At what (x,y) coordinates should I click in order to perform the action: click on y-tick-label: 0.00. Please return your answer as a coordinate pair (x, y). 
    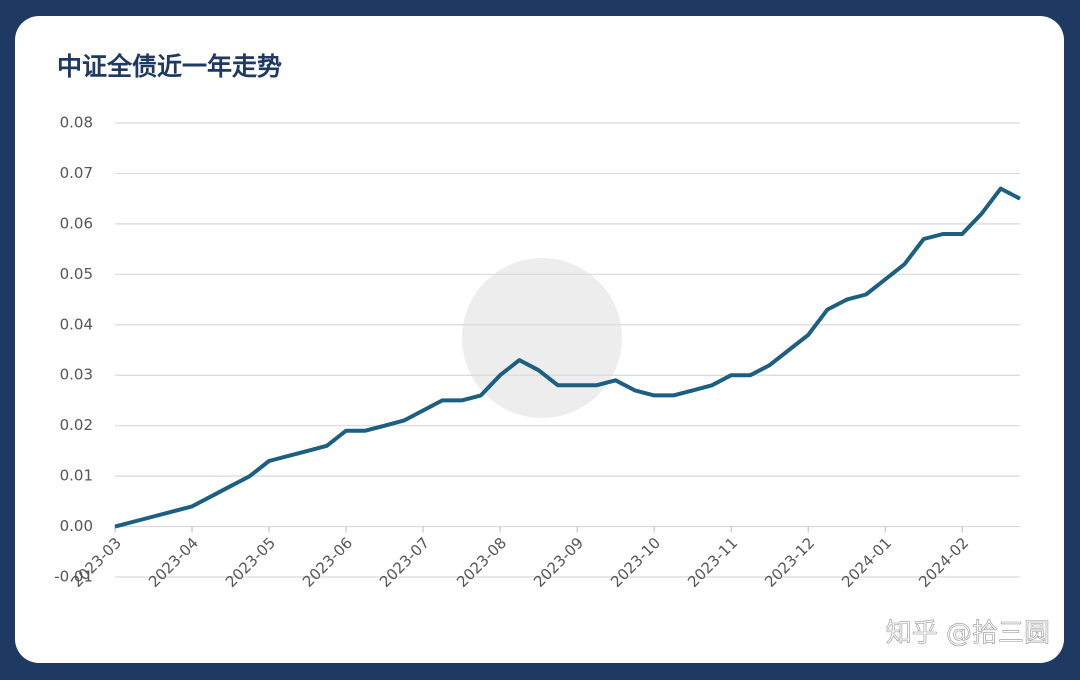
    Looking at the image, I should click on (76, 526).